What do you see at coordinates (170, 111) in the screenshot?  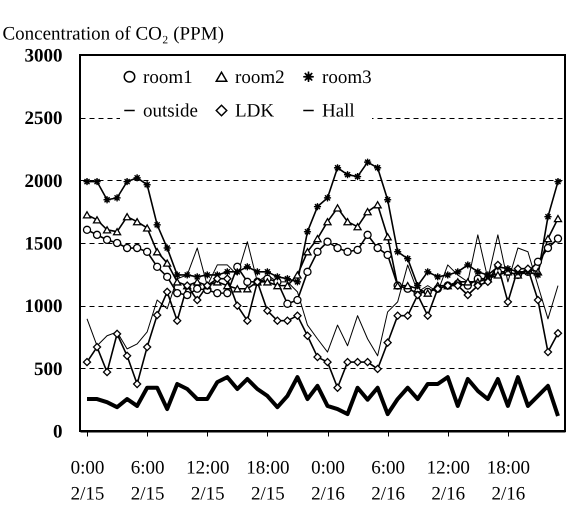 I see `legend-label: outside` at bounding box center [170, 111].